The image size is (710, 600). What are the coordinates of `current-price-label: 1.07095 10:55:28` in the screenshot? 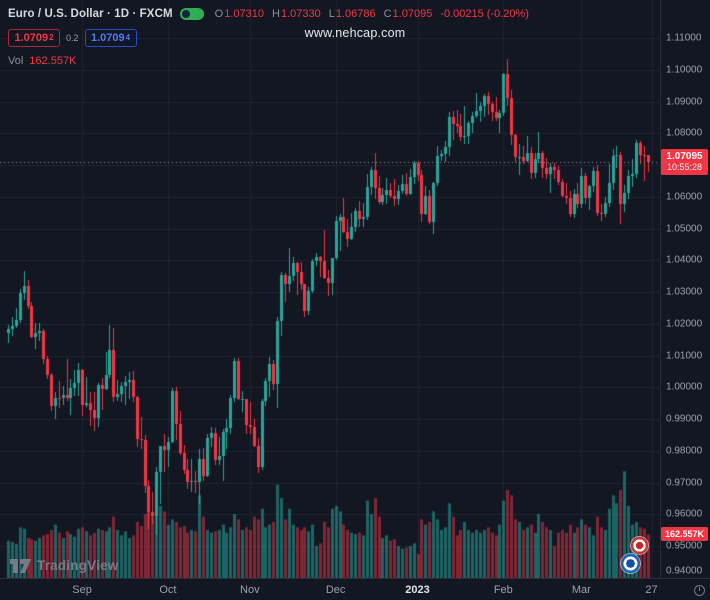 It's located at (684, 162).